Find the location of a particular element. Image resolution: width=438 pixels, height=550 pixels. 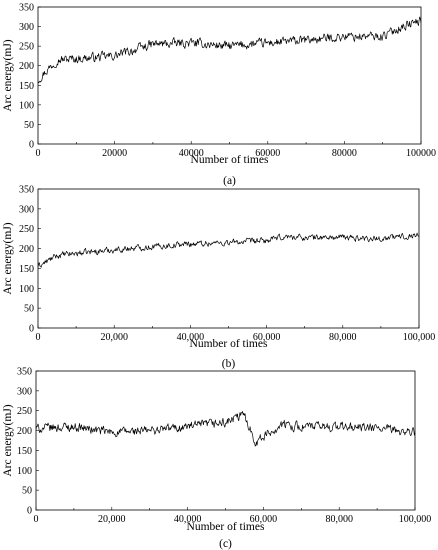

x-tick-label: 20000 is located at coordinates (114, 153).